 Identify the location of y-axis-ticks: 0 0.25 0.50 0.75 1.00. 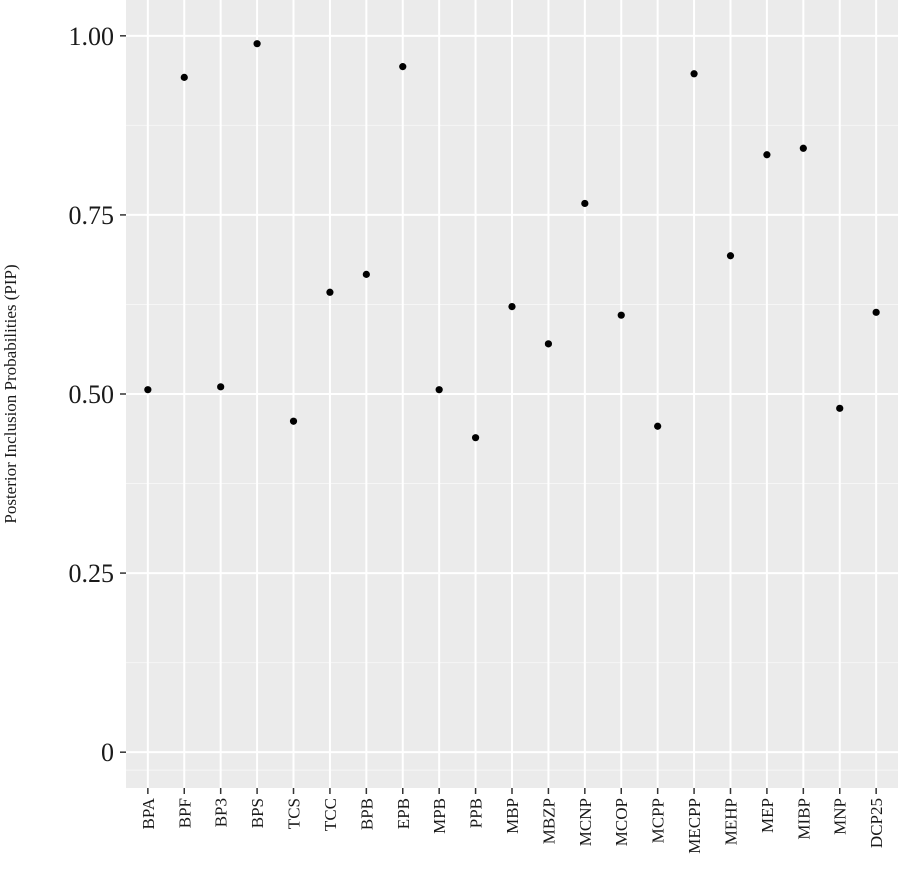
(97, 394).